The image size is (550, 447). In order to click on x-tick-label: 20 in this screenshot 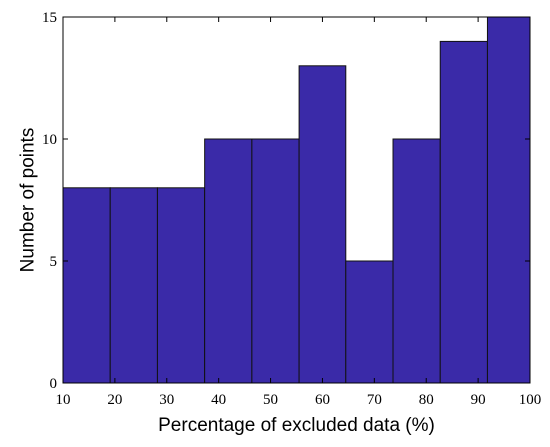, I will do `click(114, 400)`.